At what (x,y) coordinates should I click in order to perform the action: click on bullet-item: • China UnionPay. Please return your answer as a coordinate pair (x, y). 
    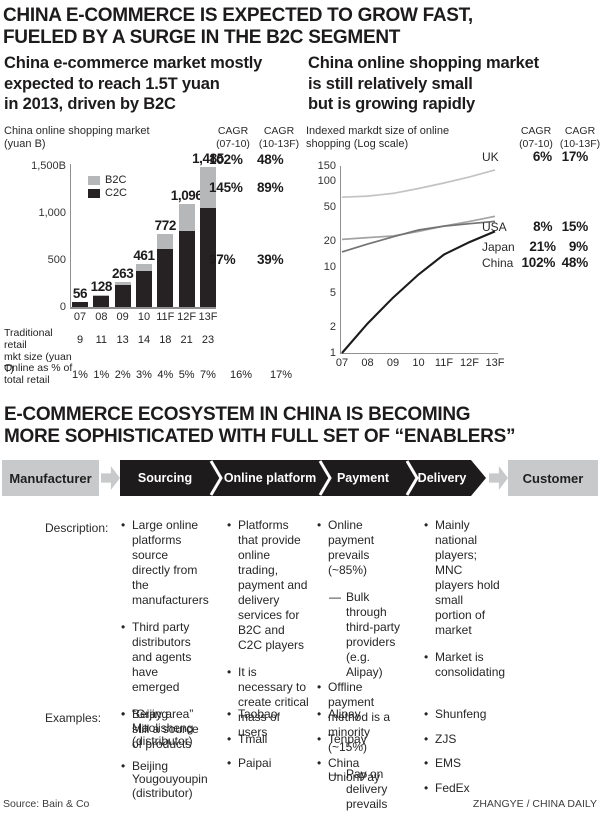
    Looking at the image, I should click on (352, 770).